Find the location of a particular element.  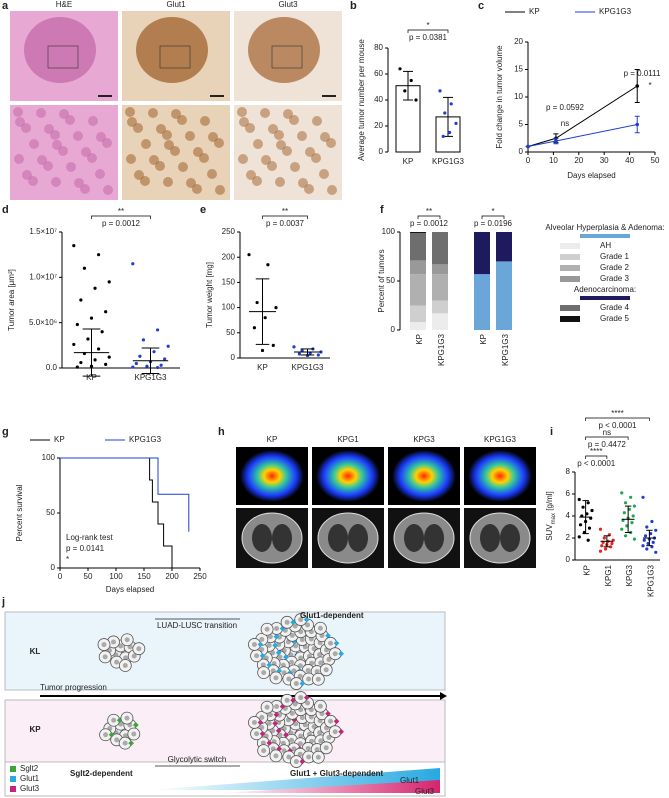

x-tick-label: 50 is located at coordinates (88, 576).